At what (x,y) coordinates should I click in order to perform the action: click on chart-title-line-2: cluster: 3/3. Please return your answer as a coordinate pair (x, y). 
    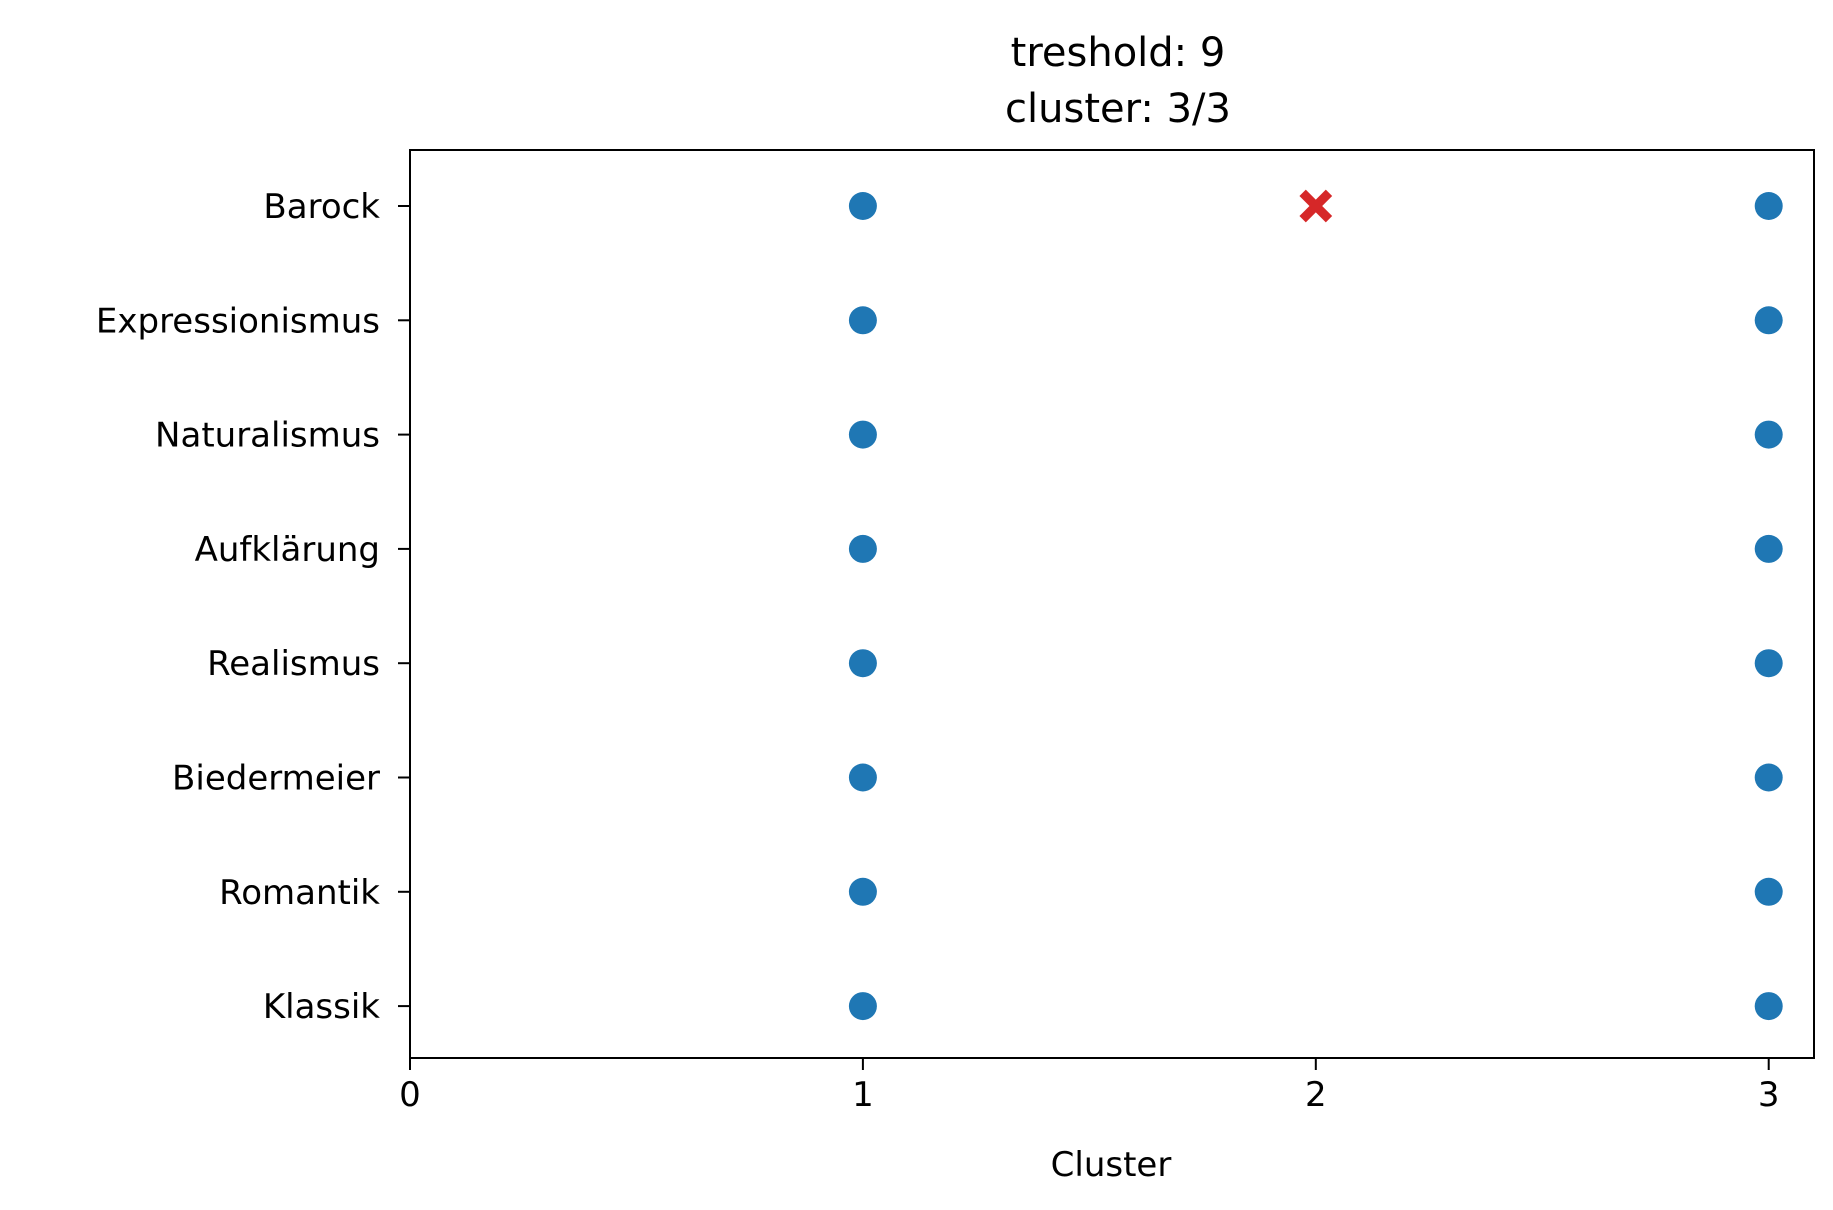
    Looking at the image, I should click on (1118, 109).